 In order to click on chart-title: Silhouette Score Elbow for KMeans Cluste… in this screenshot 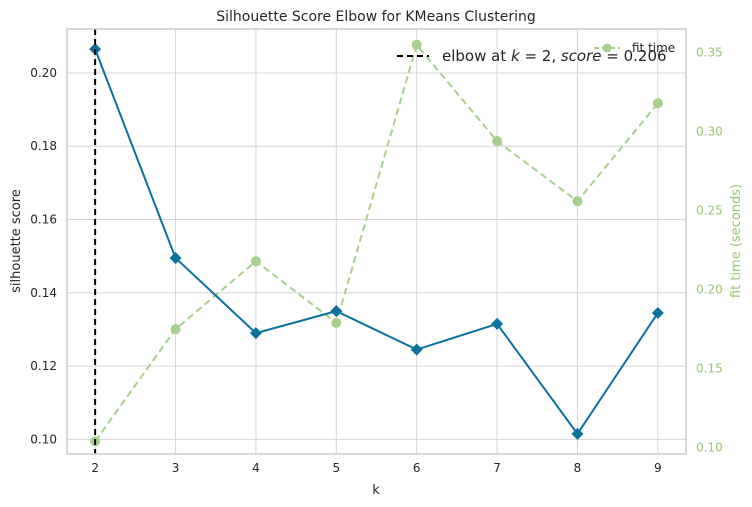, I will do `click(376, 17)`.